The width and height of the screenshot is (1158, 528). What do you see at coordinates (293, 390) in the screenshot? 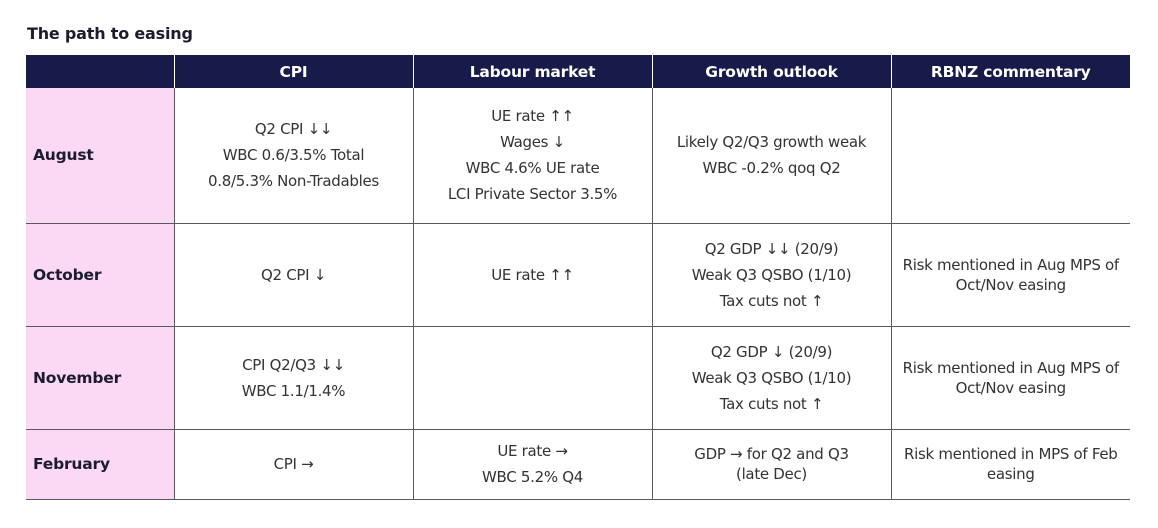
I see `cell-text-line: WBC 1.1/1.4%` at bounding box center [293, 390].